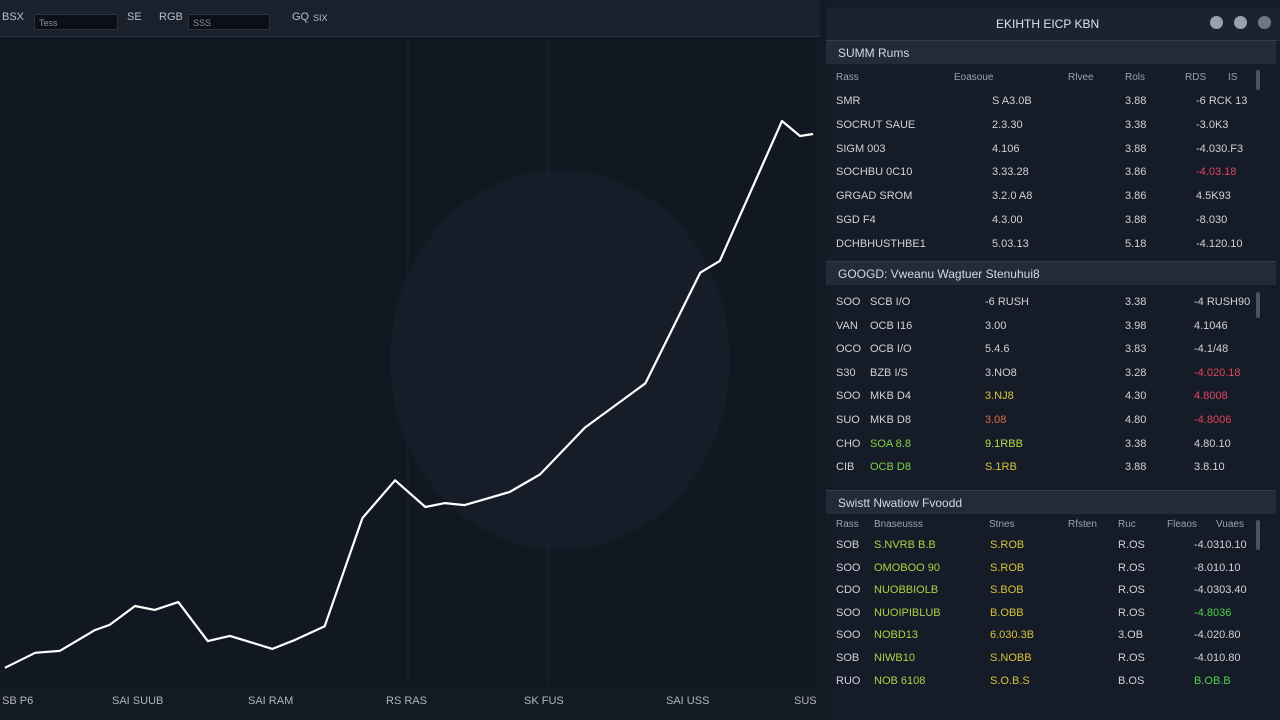  Describe the element at coordinates (1048, 24) in the screenshot. I see `panel-title: EKIHTH EICP KBN` at that location.